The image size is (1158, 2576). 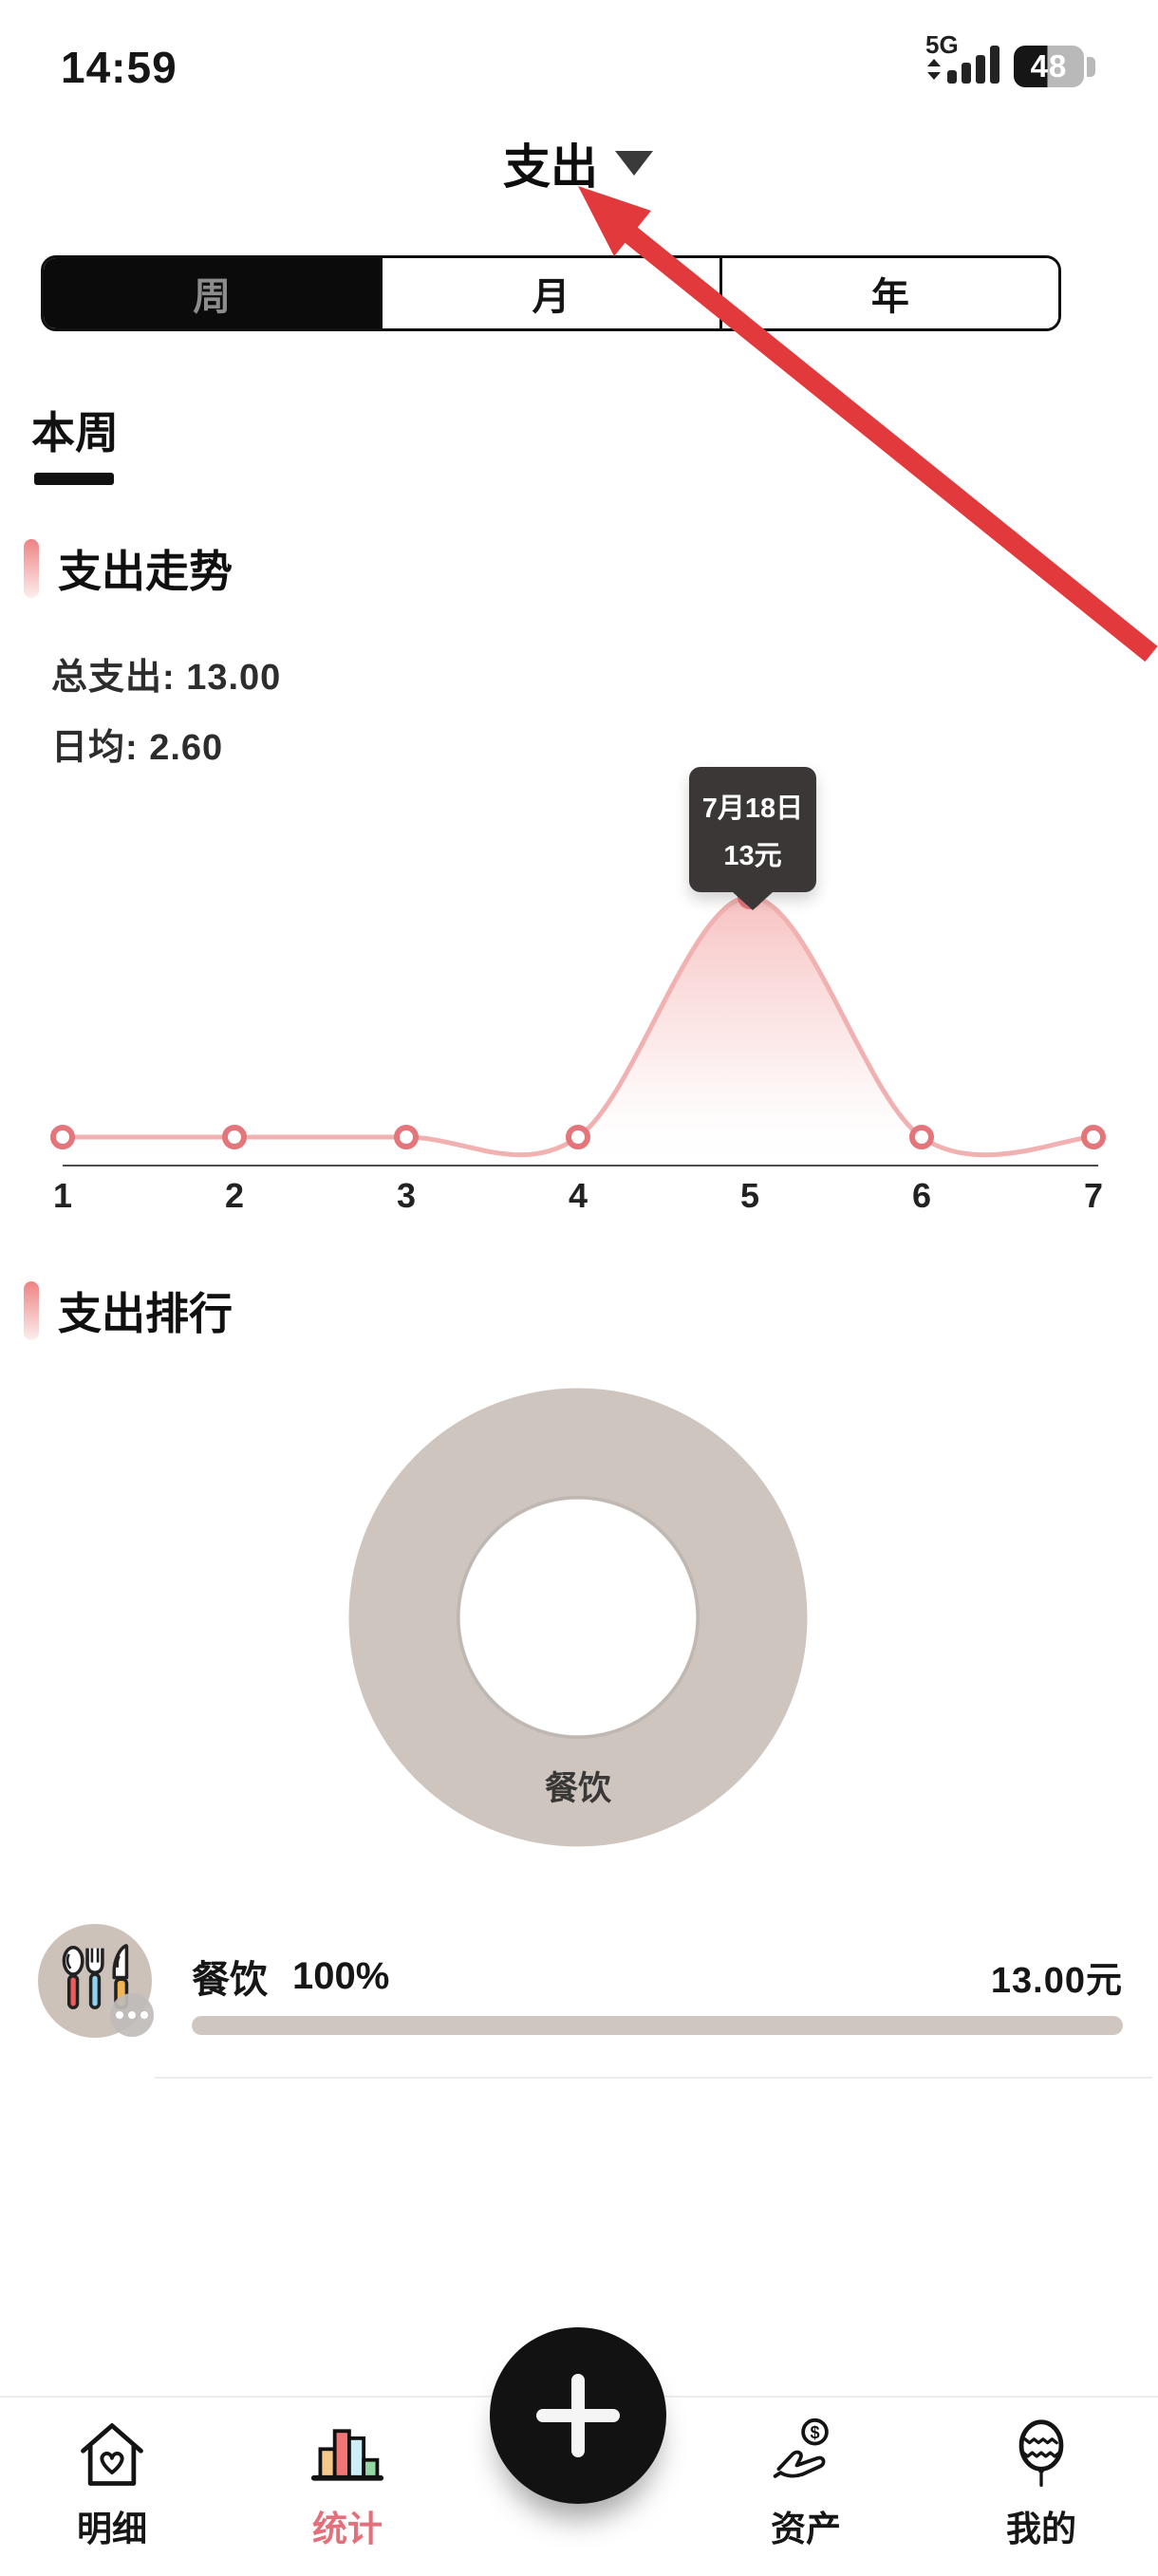 What do you see at coordinates (1041, 2529) in the screenshot?
I see `nav-label-mine: 我的` at bounding box center [1041, 2529].